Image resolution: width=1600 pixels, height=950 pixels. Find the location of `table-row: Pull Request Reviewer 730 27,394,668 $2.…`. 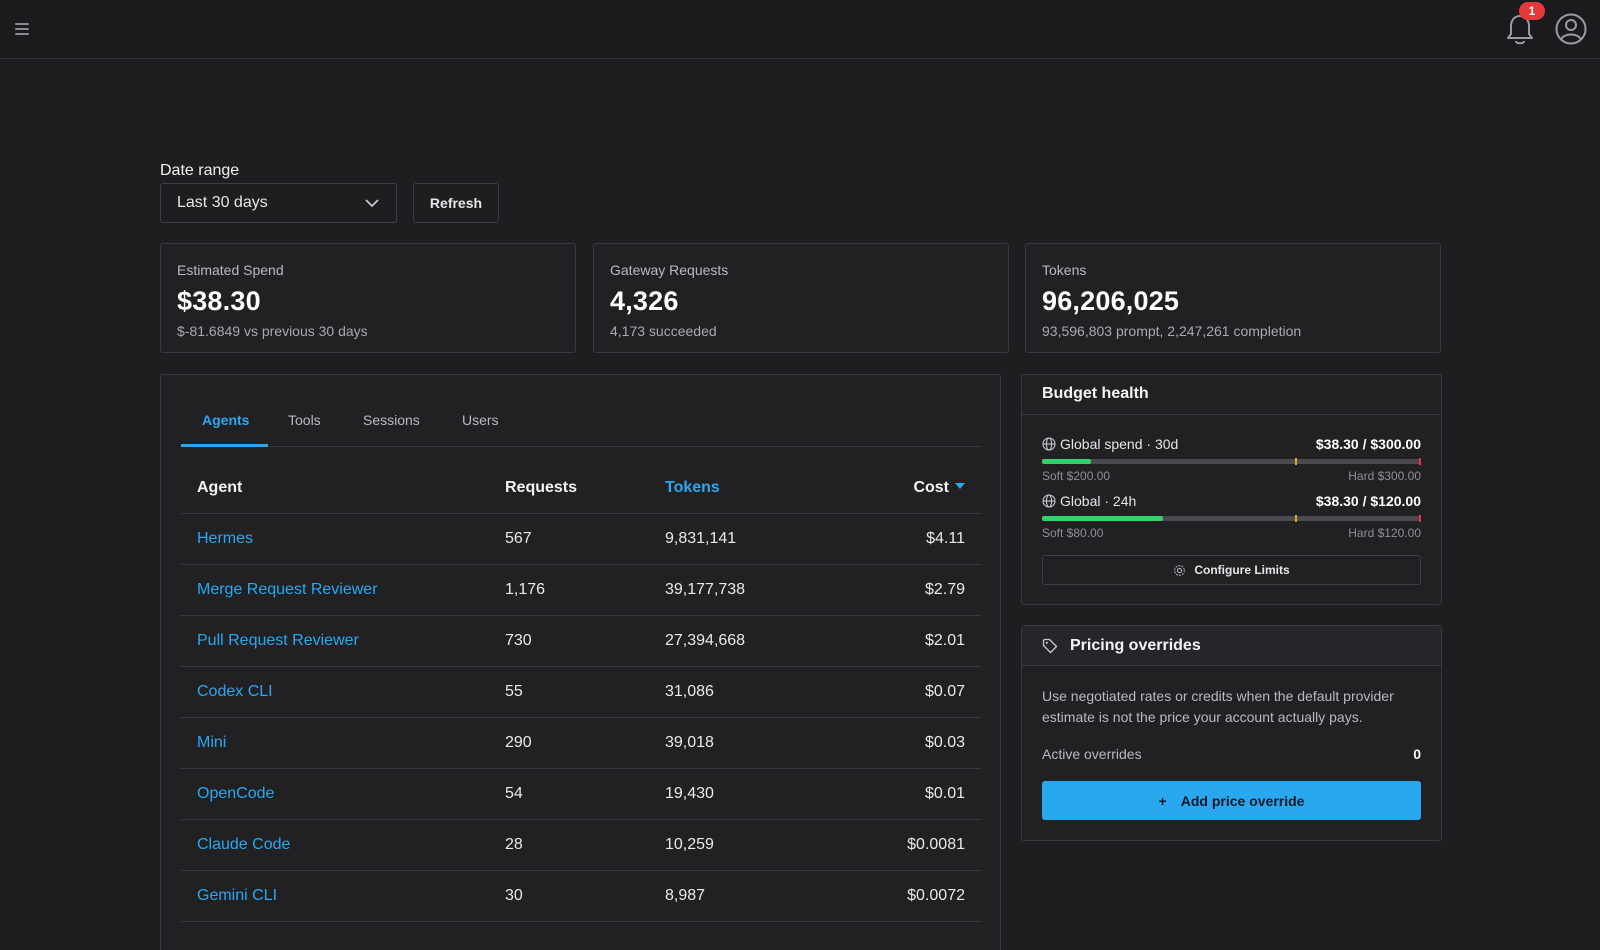

table-row: Pull Request Reviewer 730 27,394,668 $2.… is located at coordinates (581, 641).